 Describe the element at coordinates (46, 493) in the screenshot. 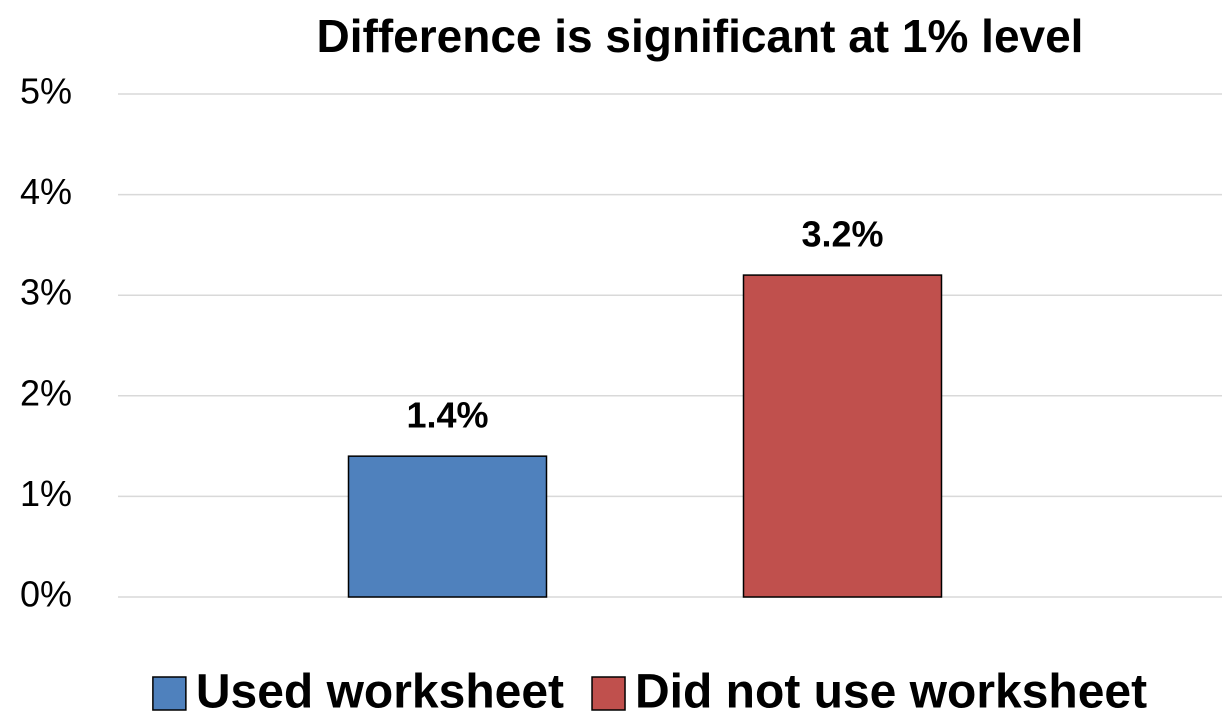

I see `y-tick-label: 1%` at that location.